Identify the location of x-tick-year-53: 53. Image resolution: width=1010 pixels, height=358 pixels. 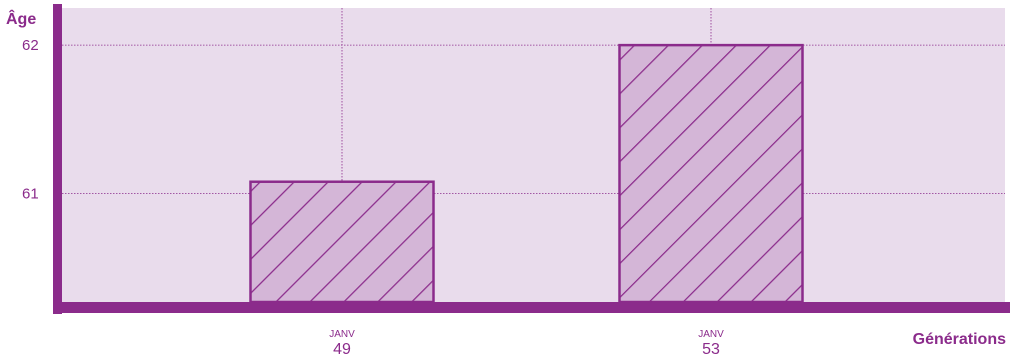
(711, 349).